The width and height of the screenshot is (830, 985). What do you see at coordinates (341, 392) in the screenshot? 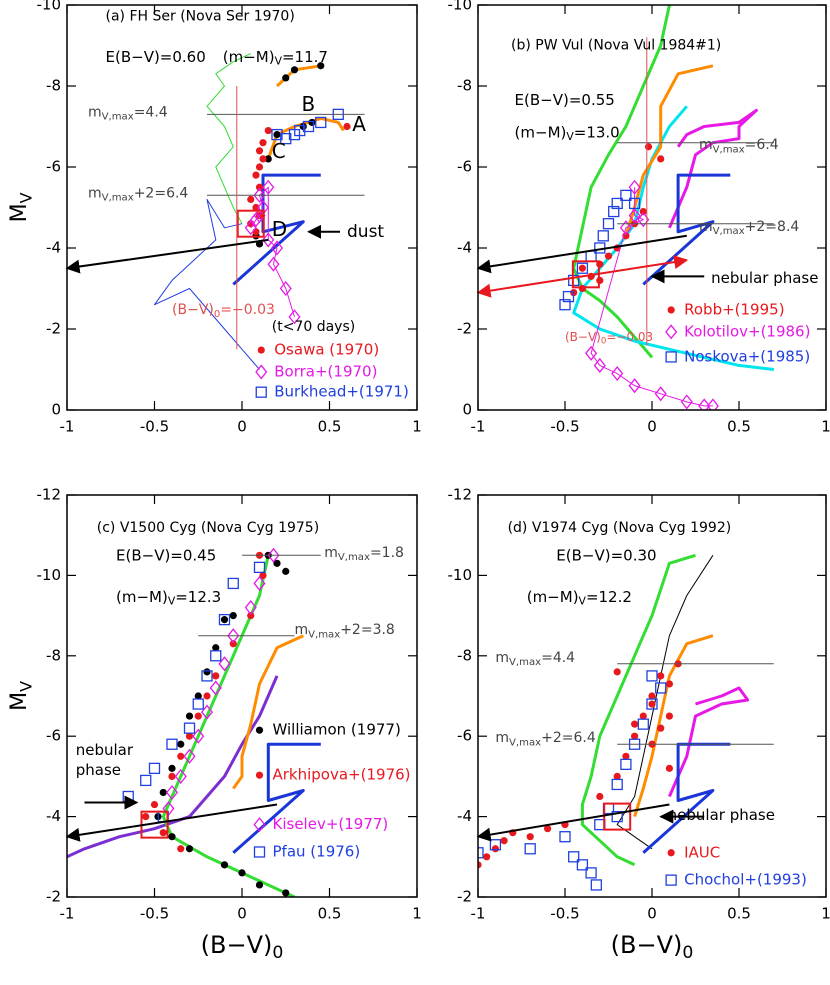
I see `legend-label: Burkhead+(1971)` at bounding box center [341, 392].